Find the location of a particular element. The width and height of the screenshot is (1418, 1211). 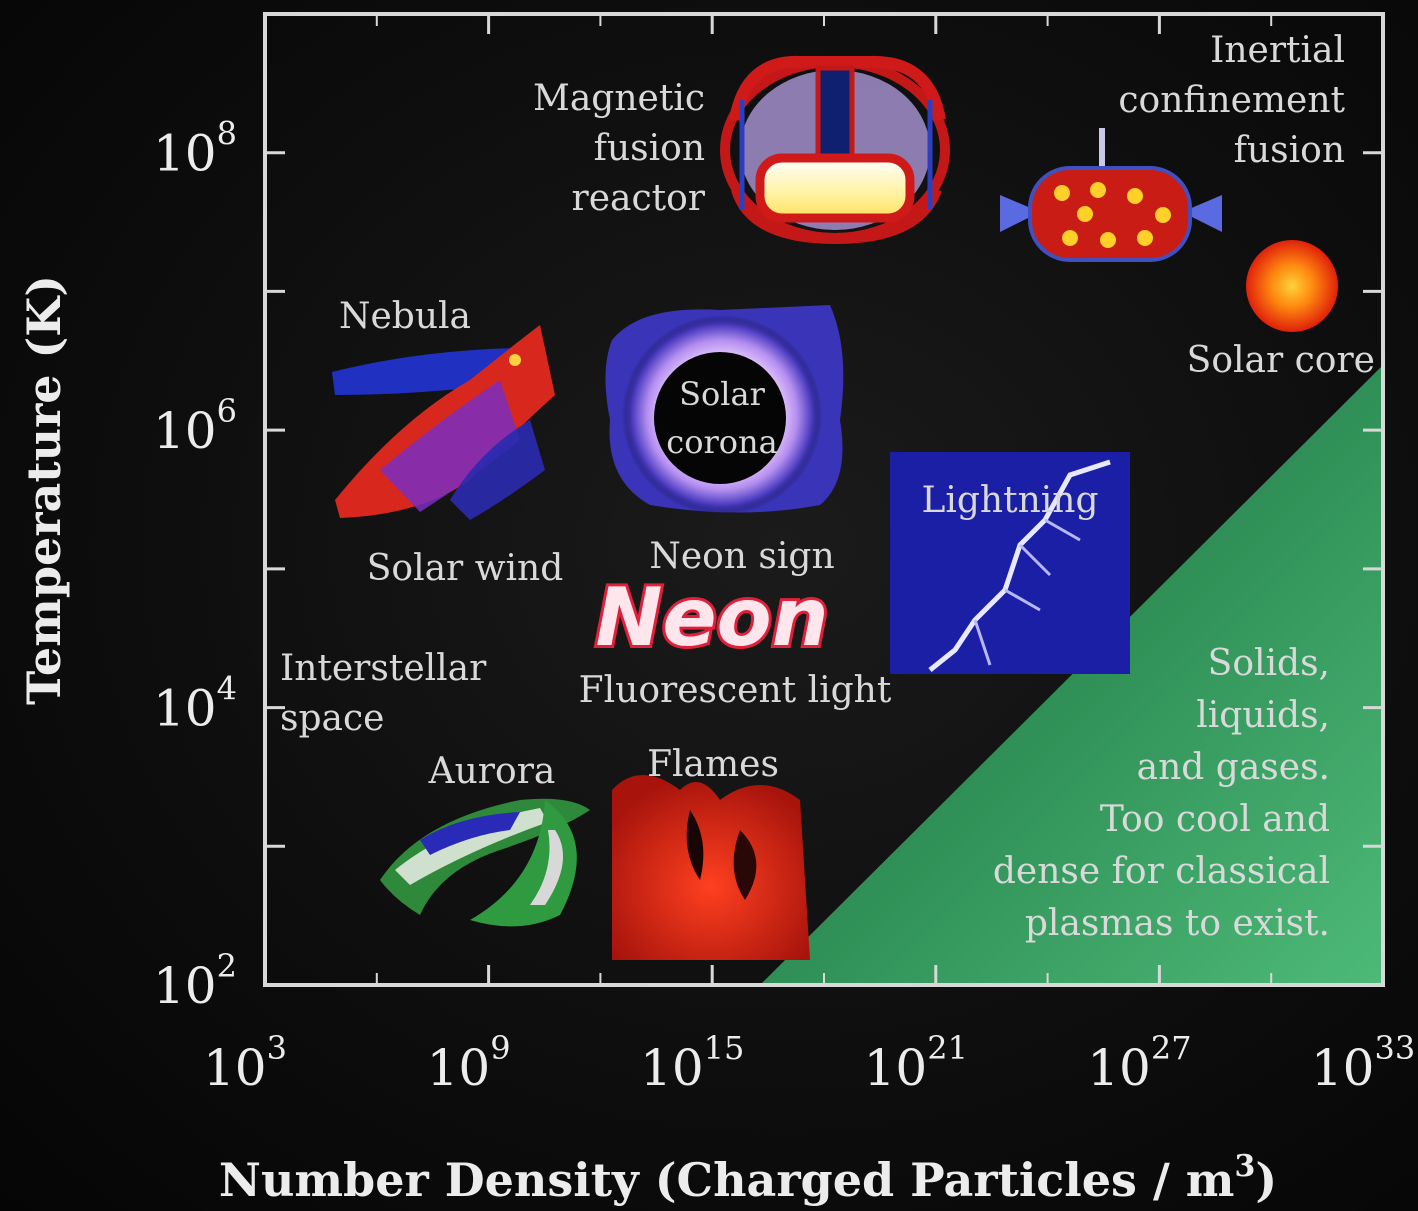

interstellar-space-label: Interstellar space is located at coordinates (383, 693).